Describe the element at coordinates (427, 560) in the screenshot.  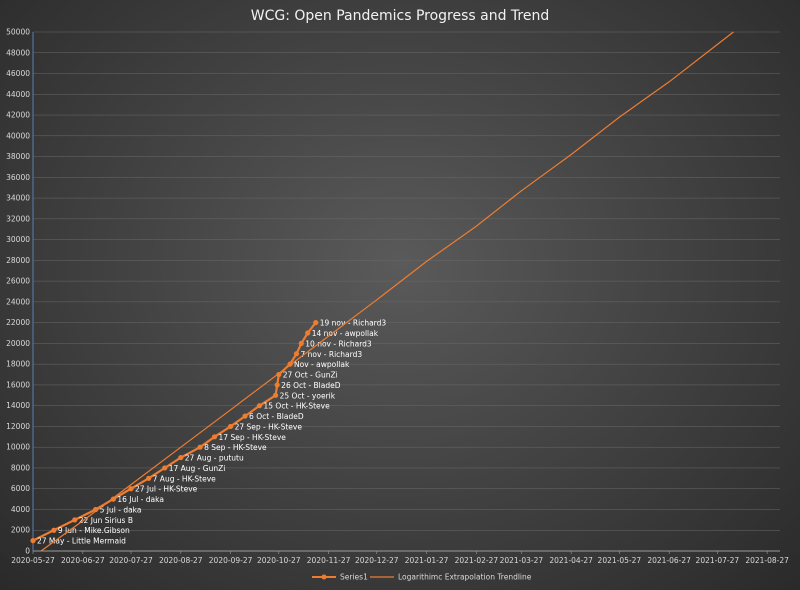
I see `x-tick-label: 2021-01-27` at that location.